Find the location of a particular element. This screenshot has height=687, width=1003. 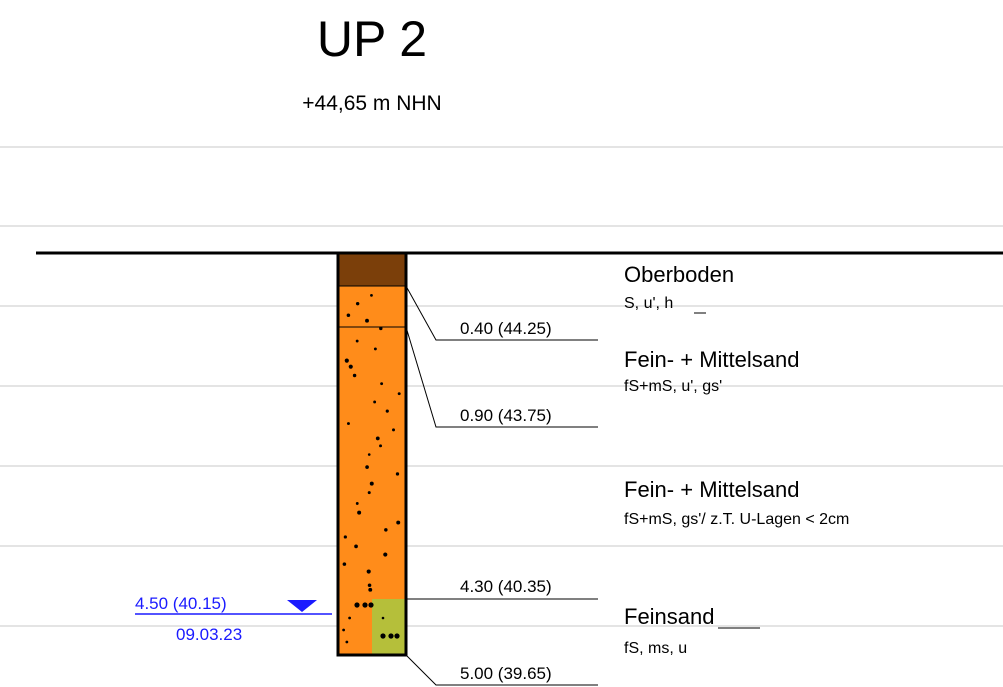

layer-sand-lower is located at coordinates (355, 627).